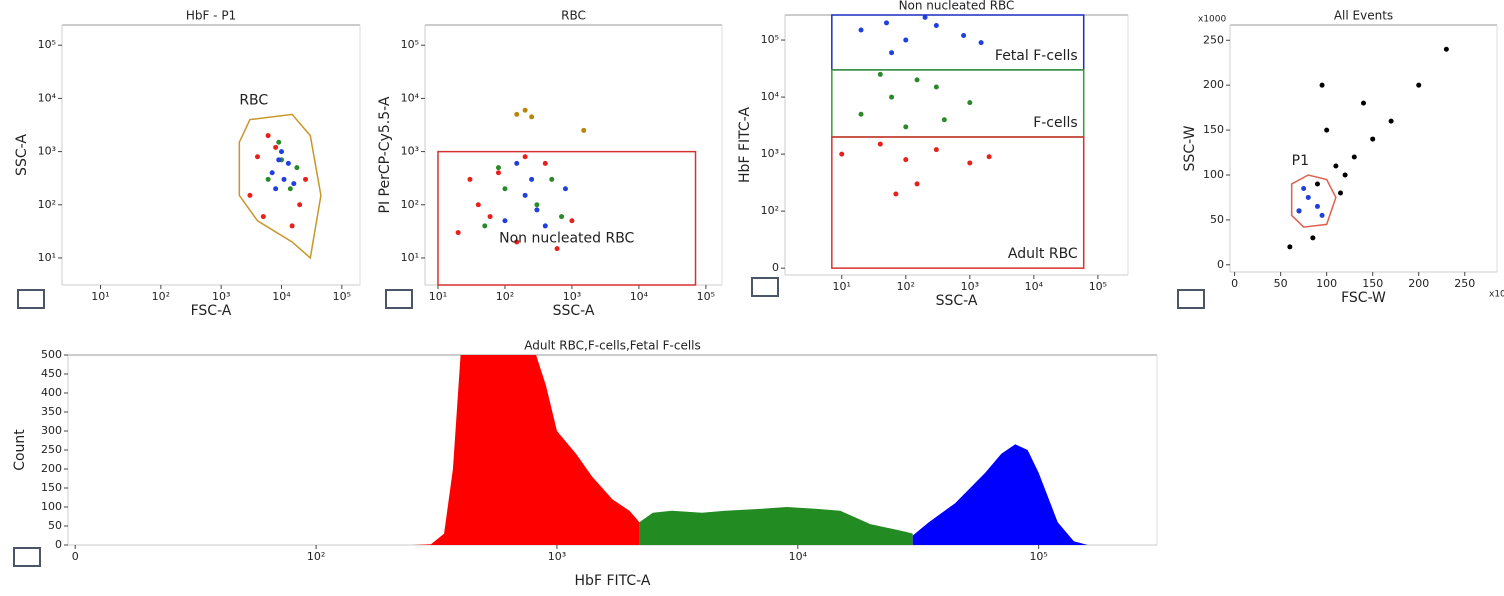  Describe the element at coordinates (20, 450) in the screenshot. I see `y-axis-label: Count` at that location.